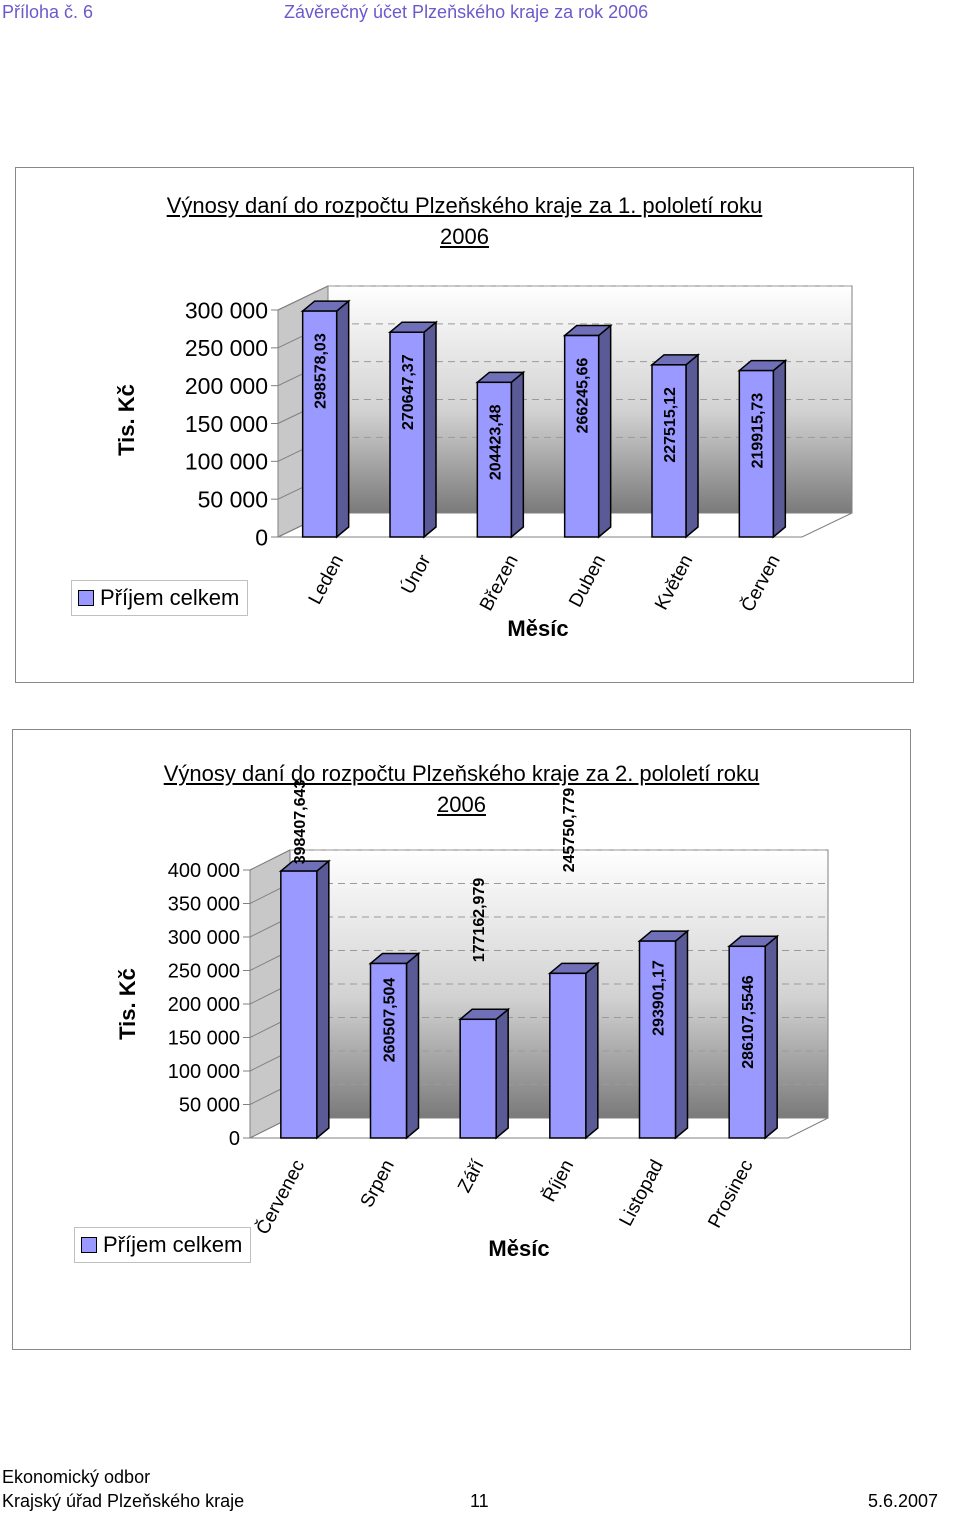  Describe the element at coordinates (204, 871) in the screenshot. I see `y-tick-label: 400 000` at that location.